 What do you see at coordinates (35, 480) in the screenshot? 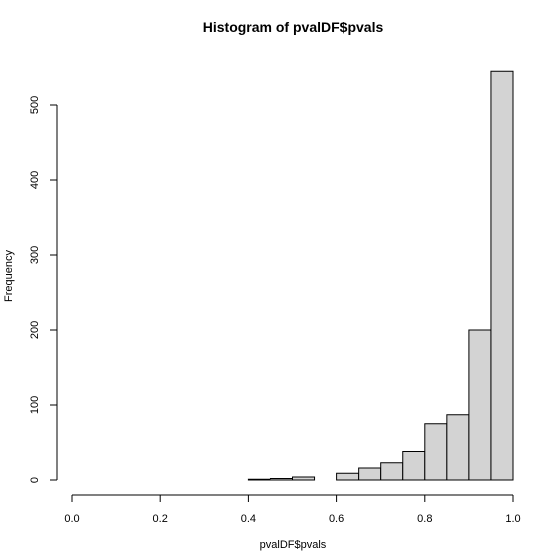
I see `y-tick-label: 0` at bounding box center [35, 480].